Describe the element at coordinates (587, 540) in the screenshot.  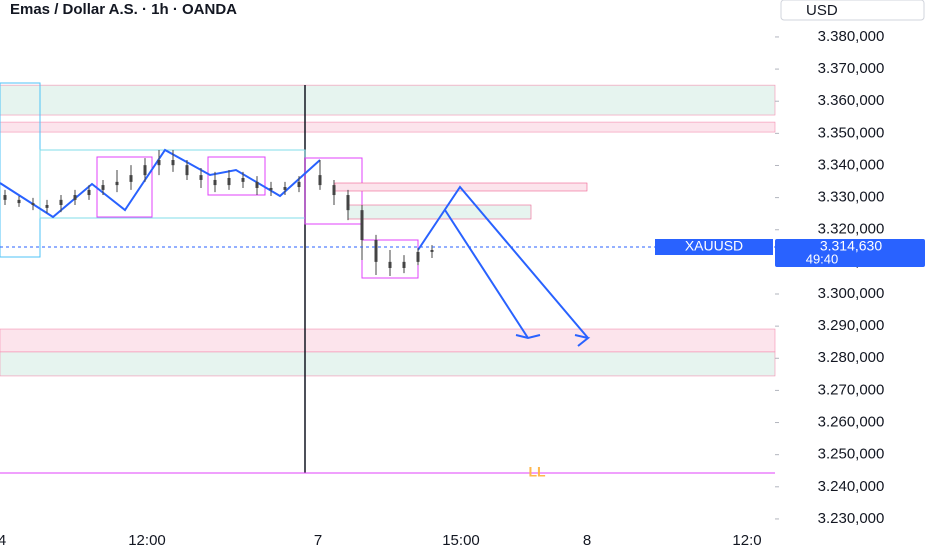
I see `x-tick-label: 8` at that location.